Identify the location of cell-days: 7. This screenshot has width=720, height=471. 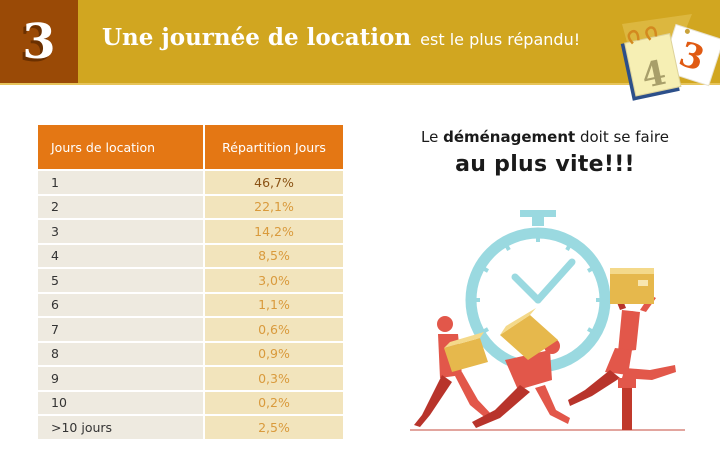
(120, 328).